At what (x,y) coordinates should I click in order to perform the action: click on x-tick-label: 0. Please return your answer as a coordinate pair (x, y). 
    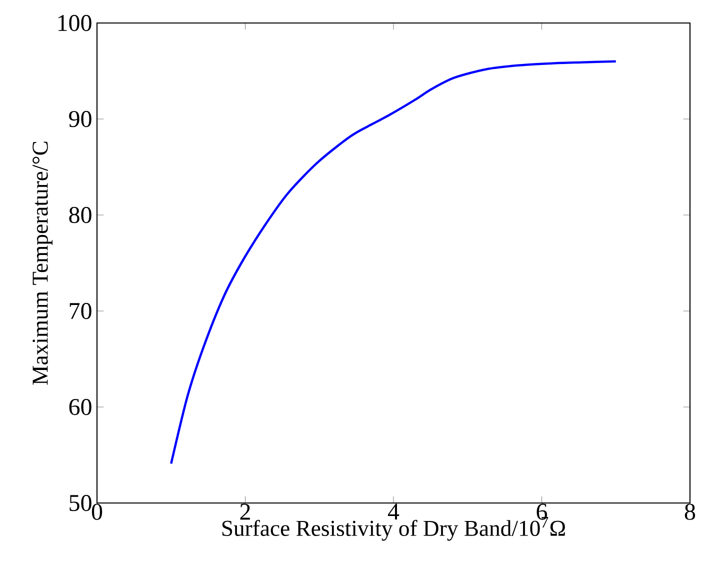
    Looking at the image, I should click on (97, 512).